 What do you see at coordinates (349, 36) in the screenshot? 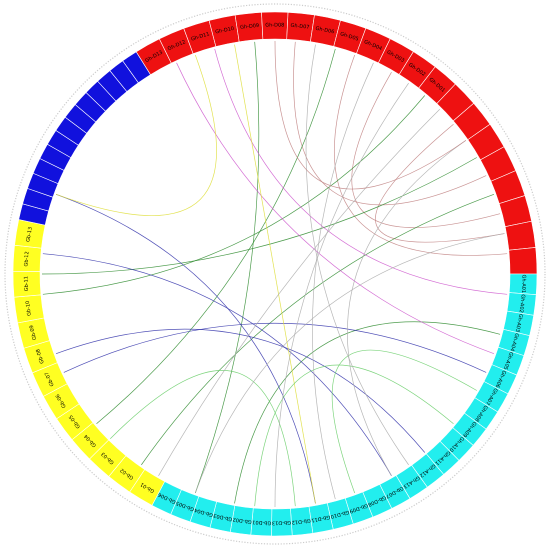
I see `segment-label: Gh-D05` at bounding box center [349, 36].